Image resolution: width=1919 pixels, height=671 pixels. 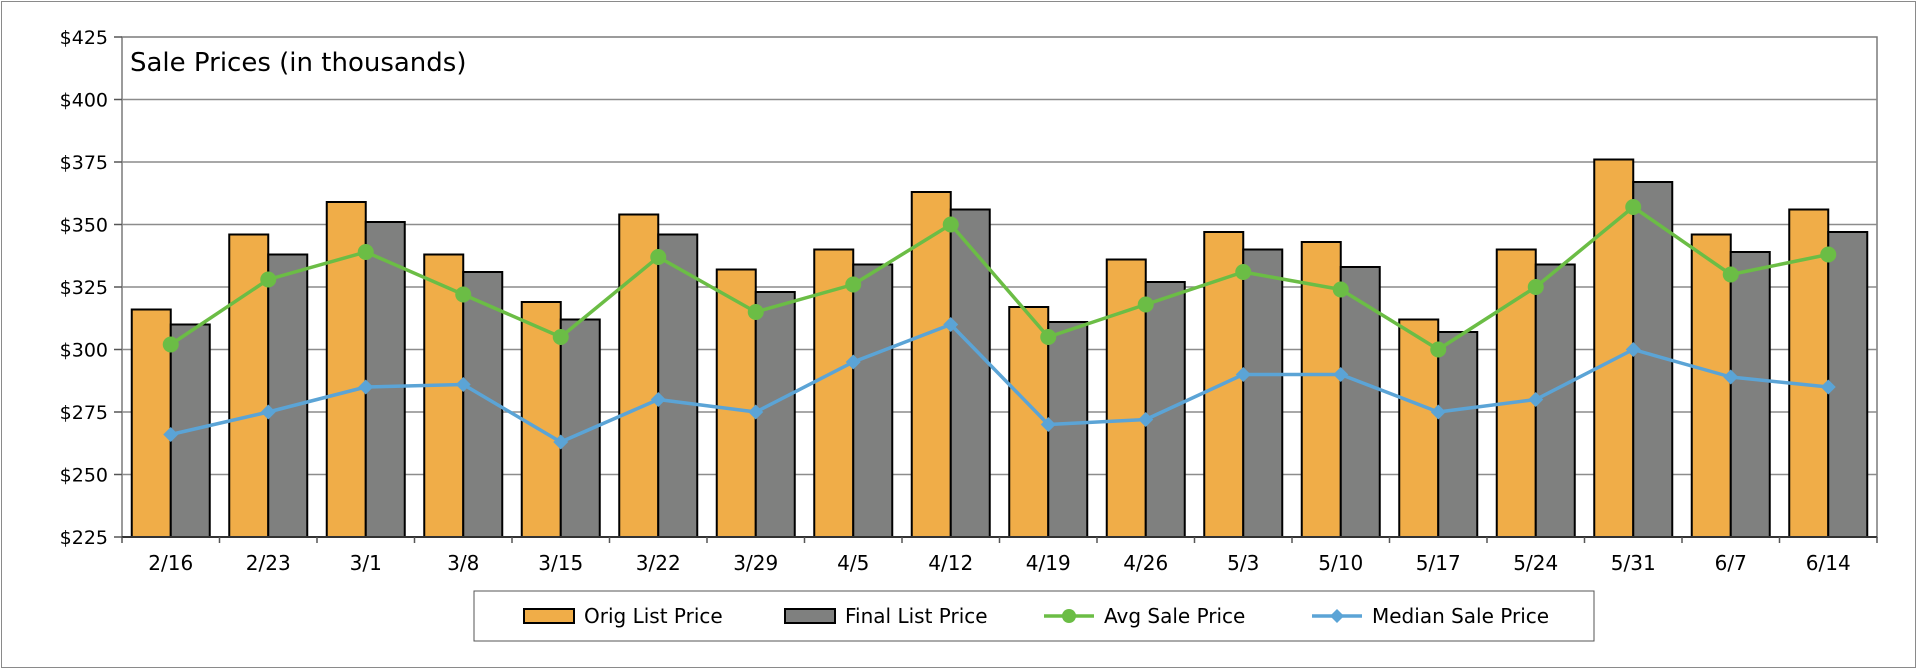 I want to click on legend-swatch-final-list-price, so click(x=810, y=616).